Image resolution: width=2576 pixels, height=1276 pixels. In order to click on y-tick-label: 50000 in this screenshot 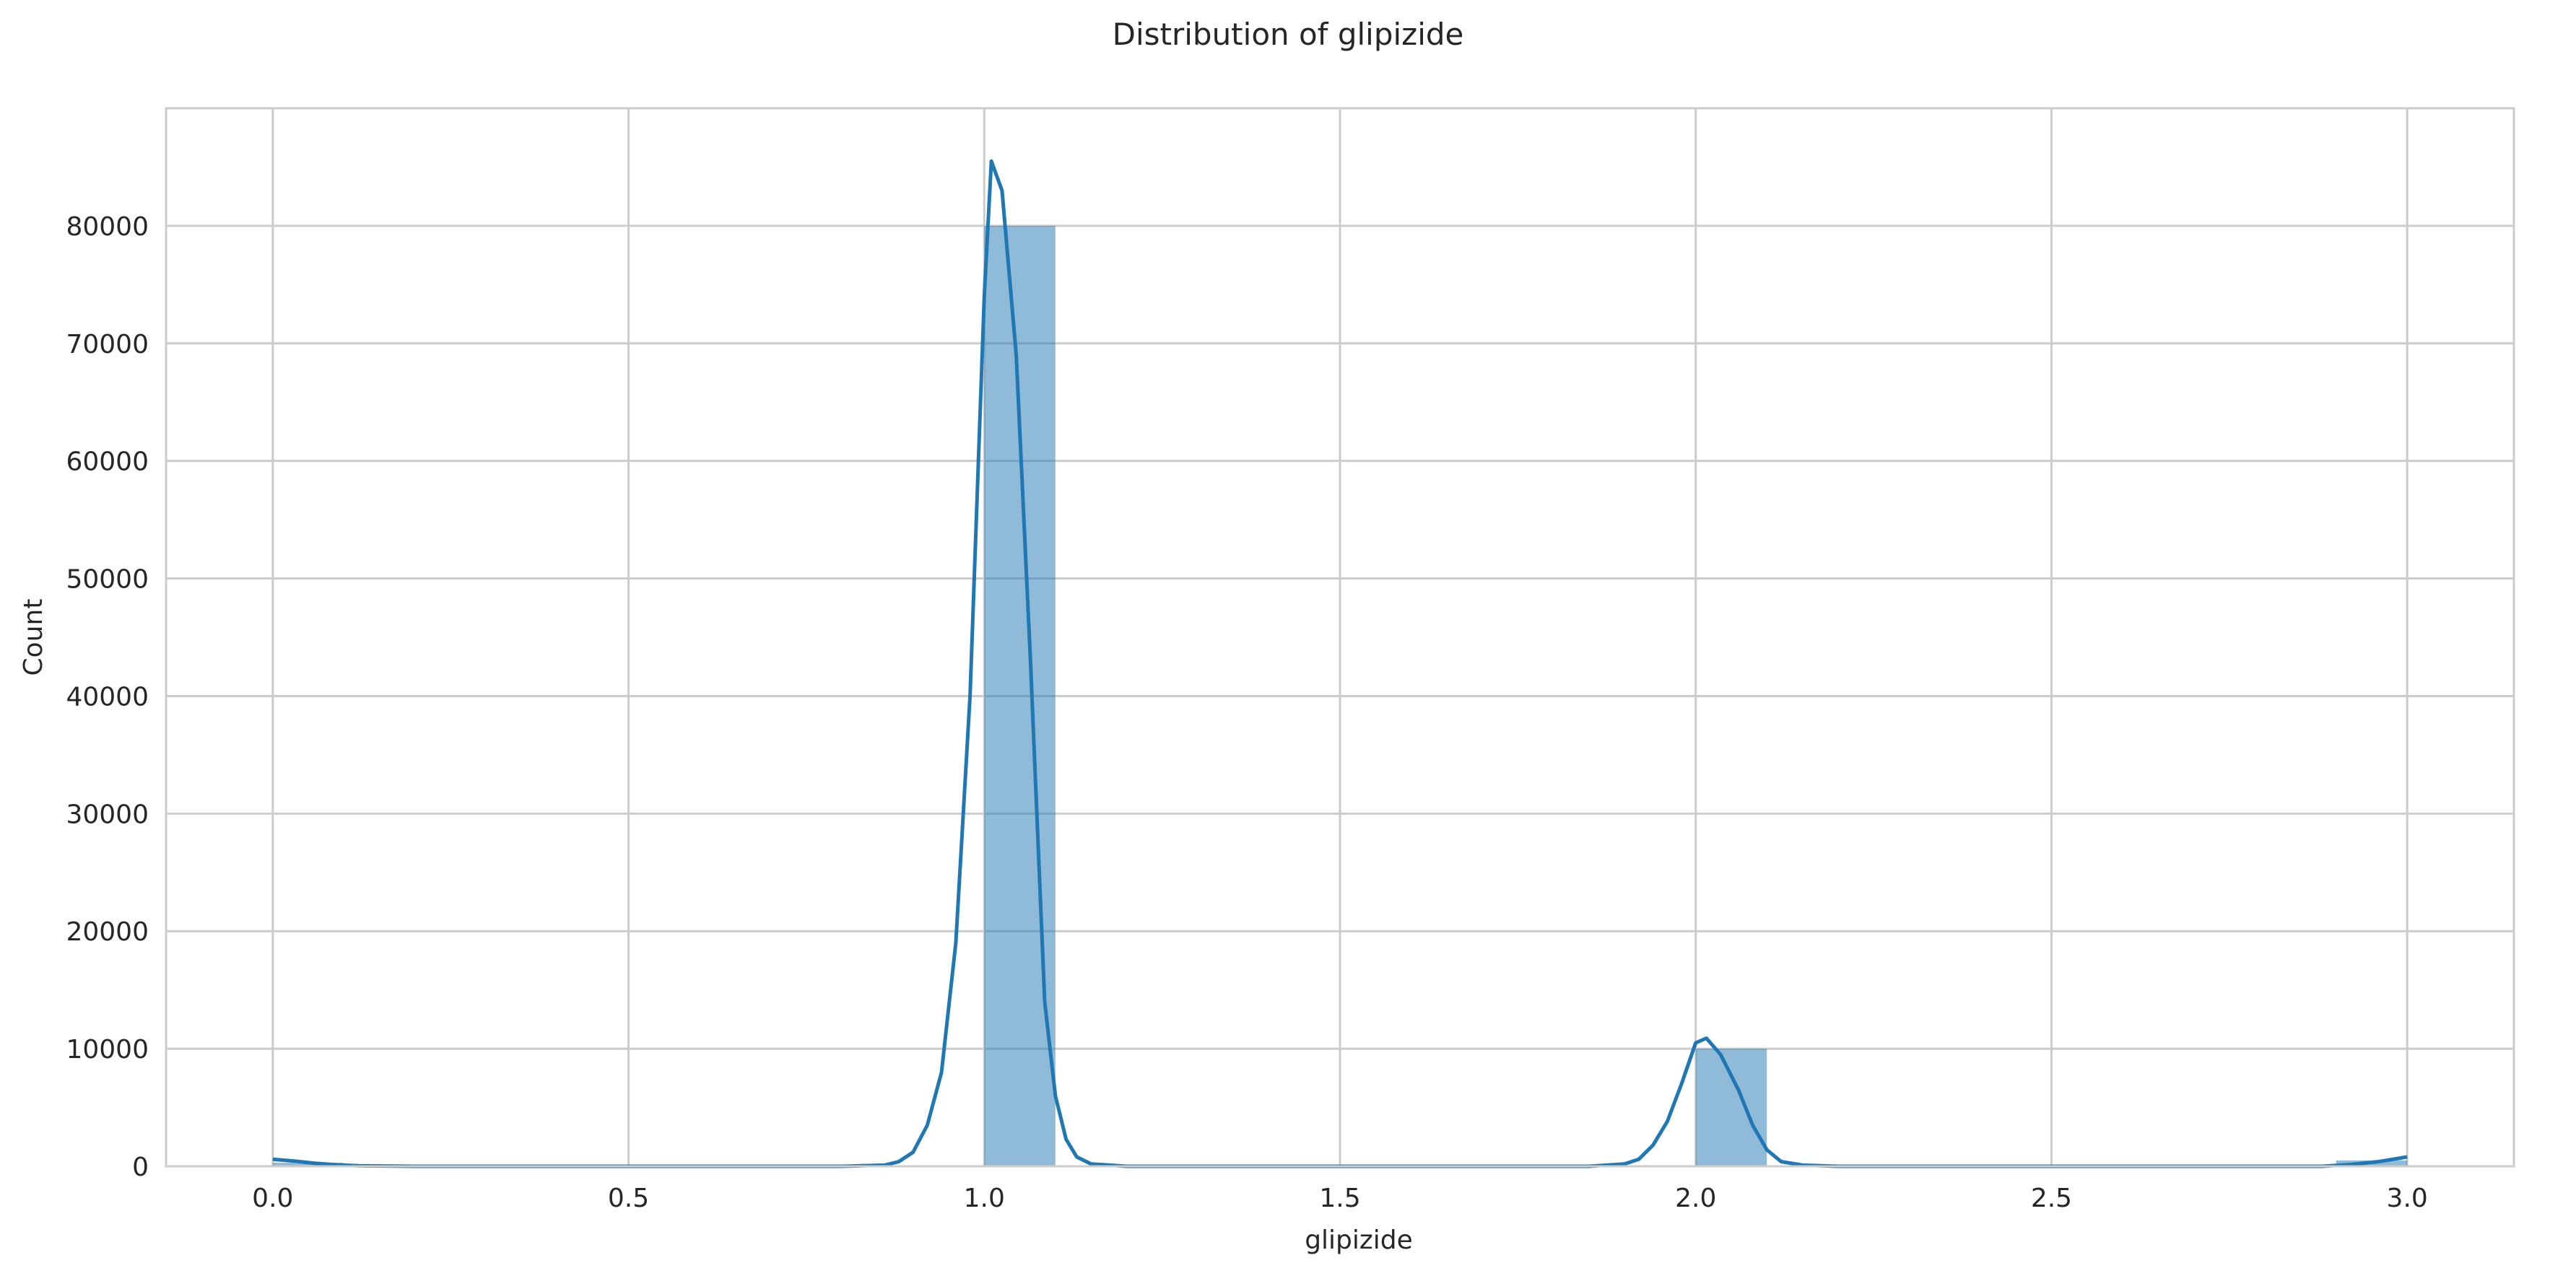, I will do `click(107, 580)`.